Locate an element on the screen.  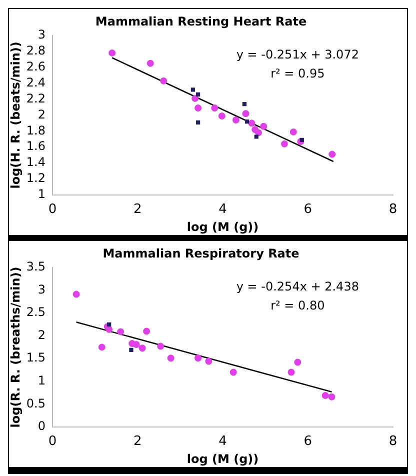
annotation: r² = 0.80 is located at coordinates (297, 305).